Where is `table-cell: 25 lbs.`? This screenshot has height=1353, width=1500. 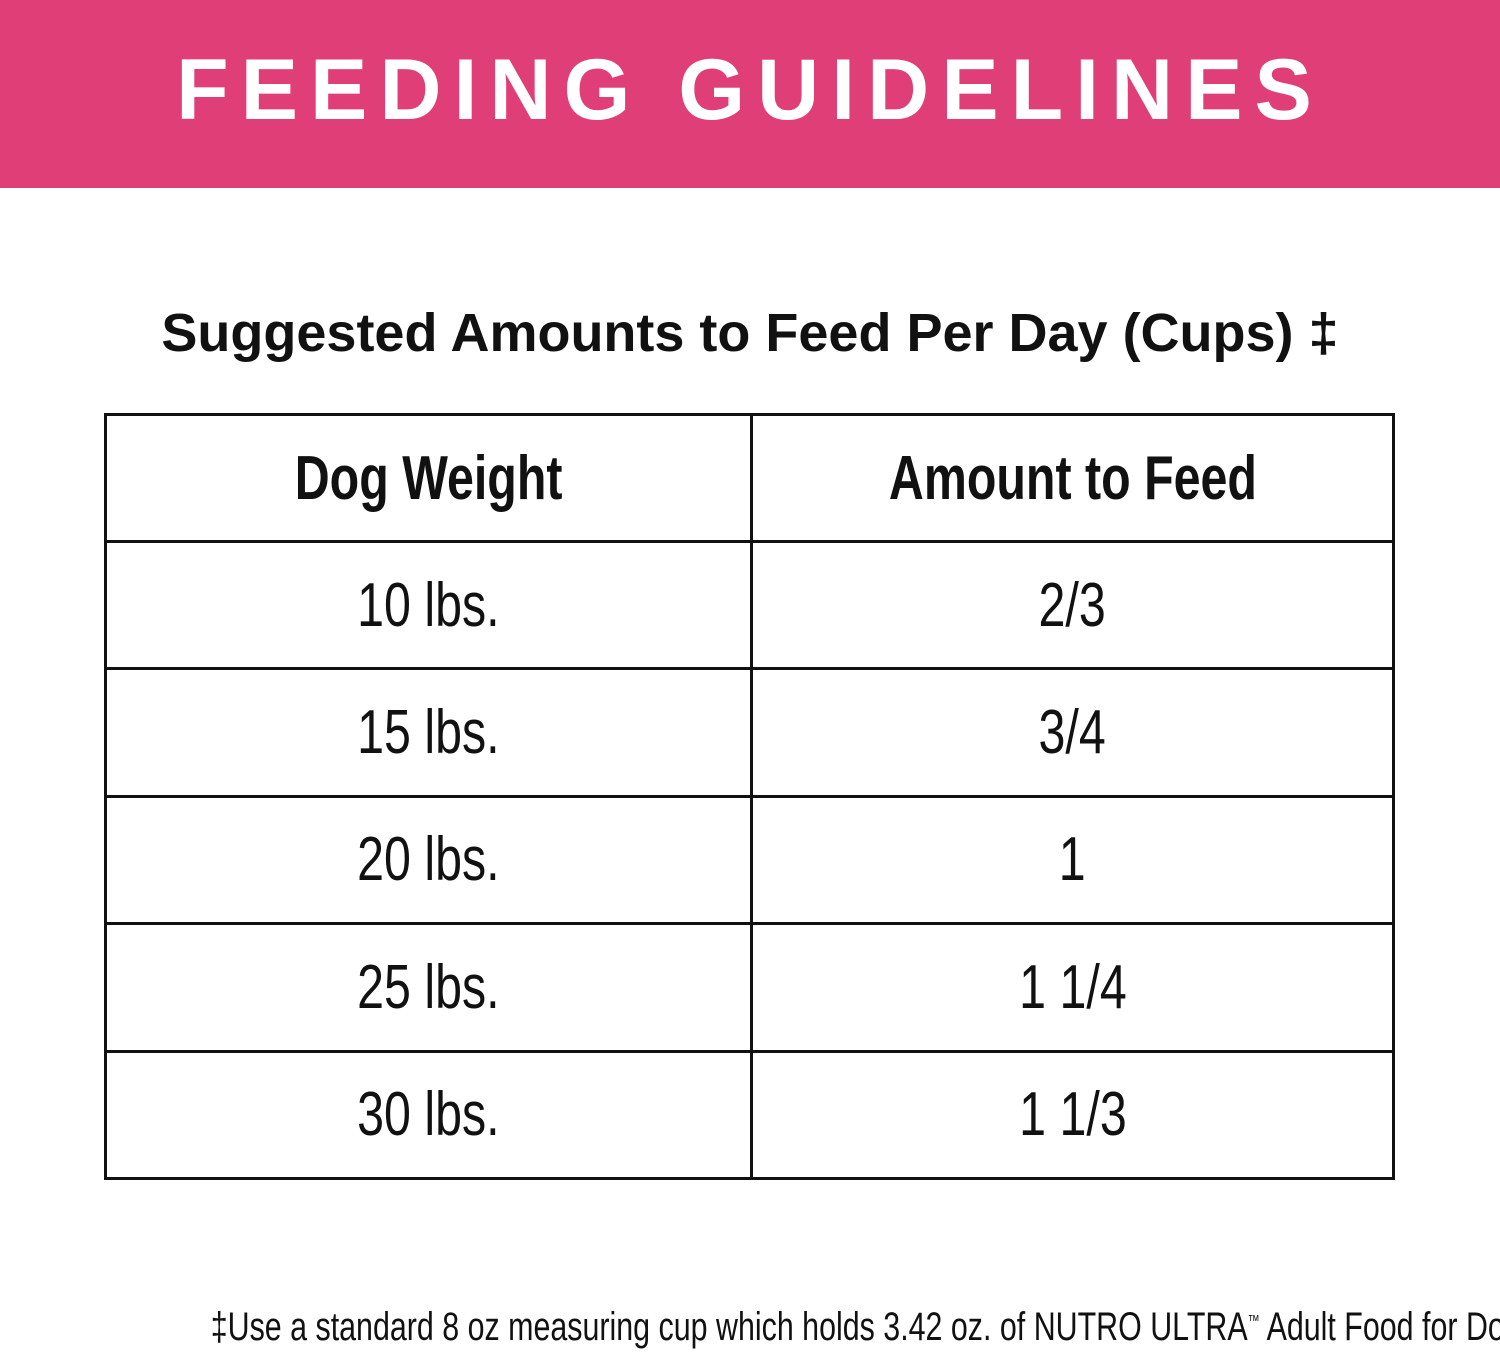
table-cell: 25 lbs. is located at coordinates (428, 987).